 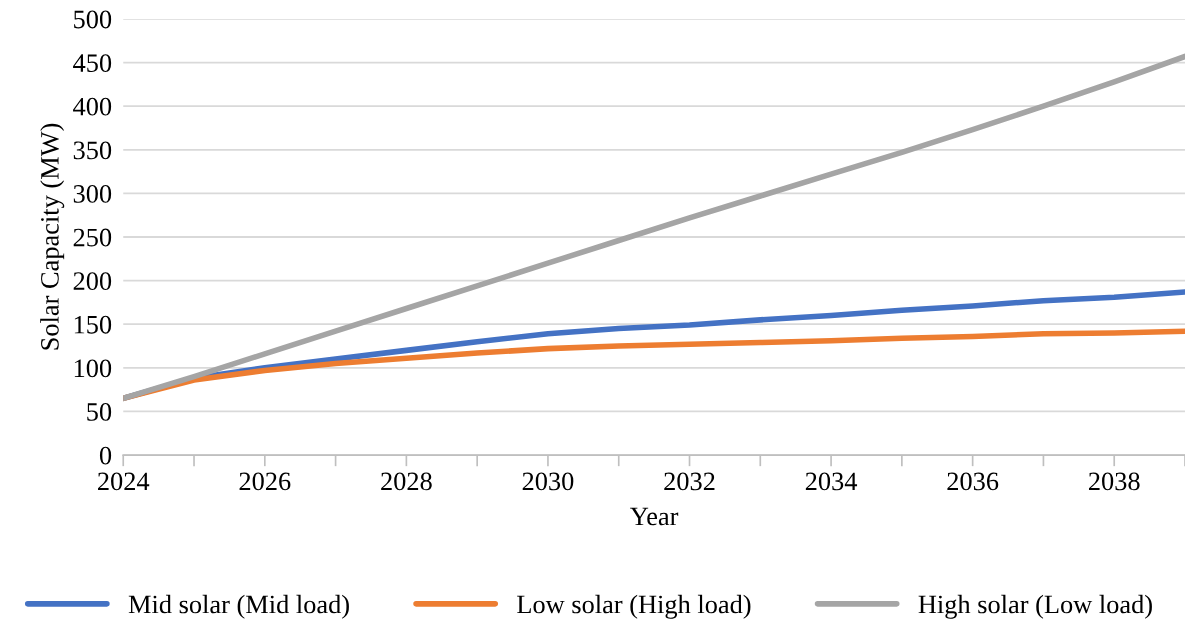 What do you see at coordinates (92, 237) in the screenshot?
I see `y-tick-label: 250` at bounding box center [92, 237].